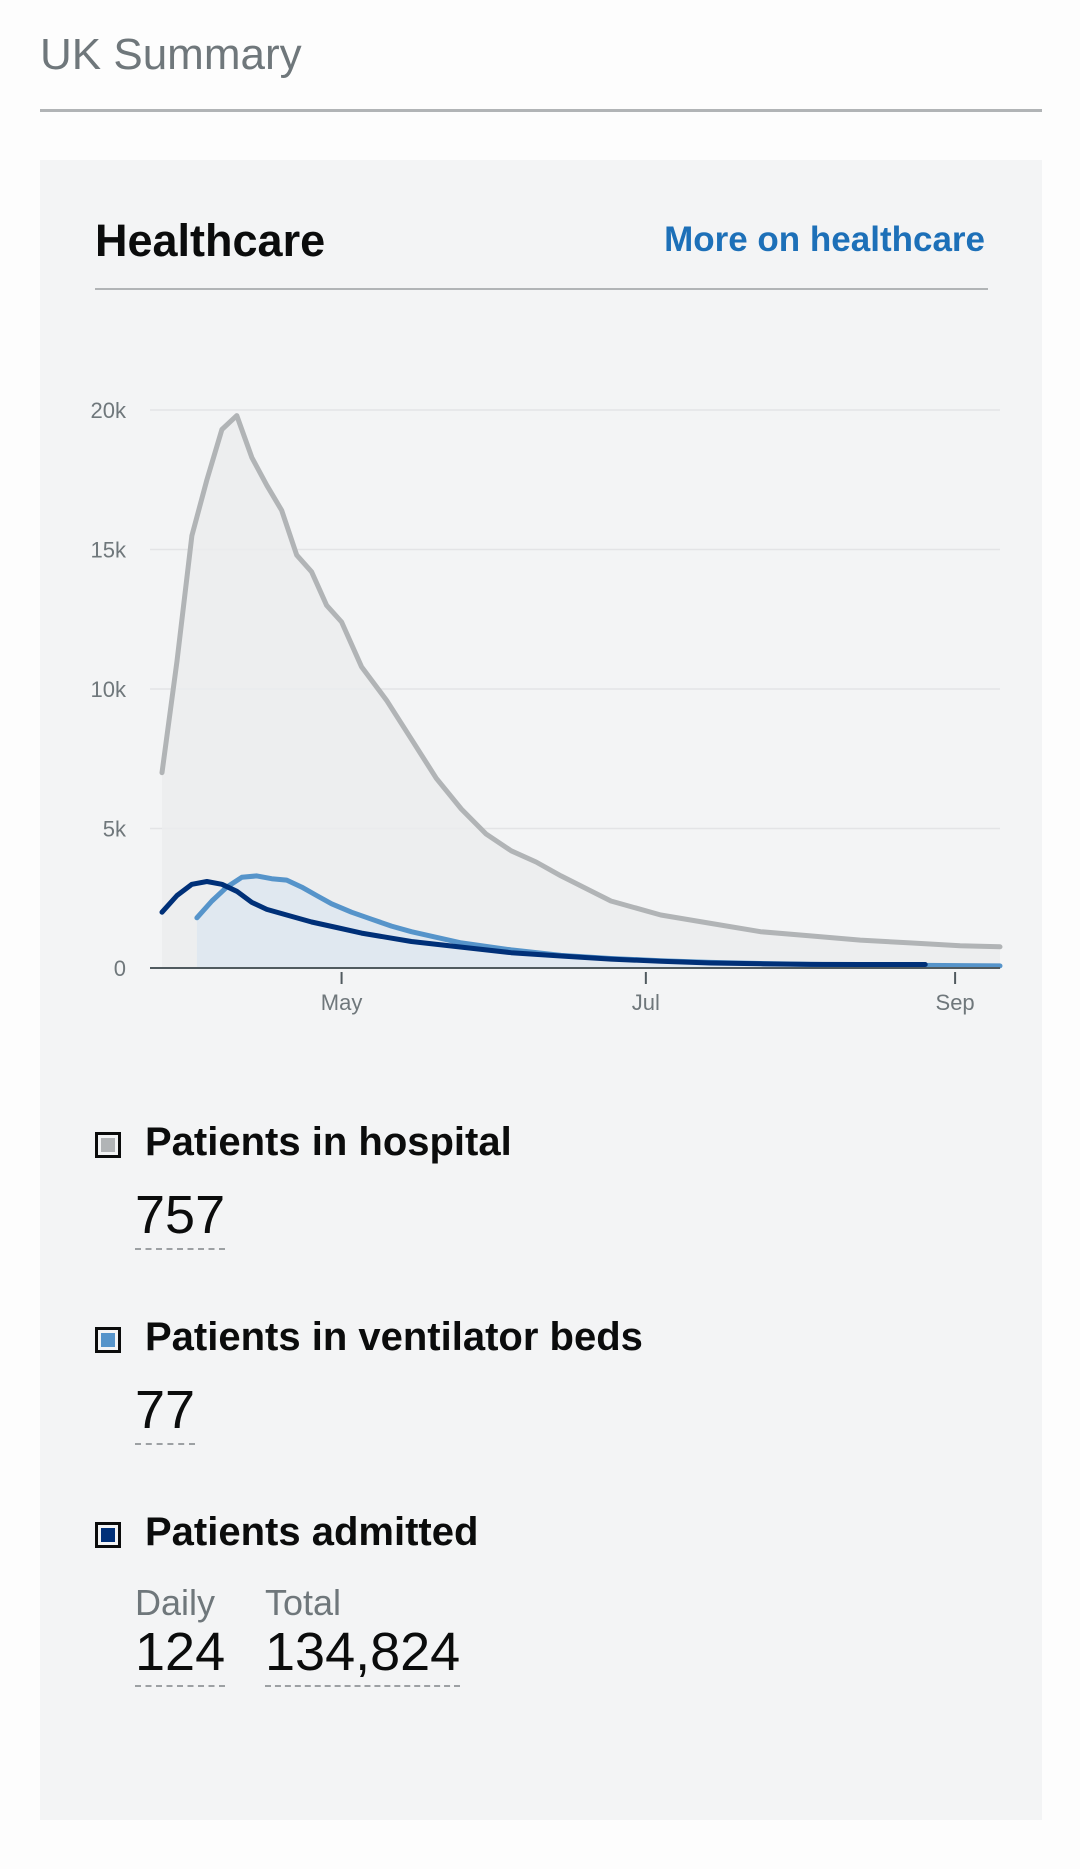 This screenshot has height=1869, width=1080. Describe the element at coordinates (109, 550) in the screenshot. I see `y-tick-label: 15k` at that location.